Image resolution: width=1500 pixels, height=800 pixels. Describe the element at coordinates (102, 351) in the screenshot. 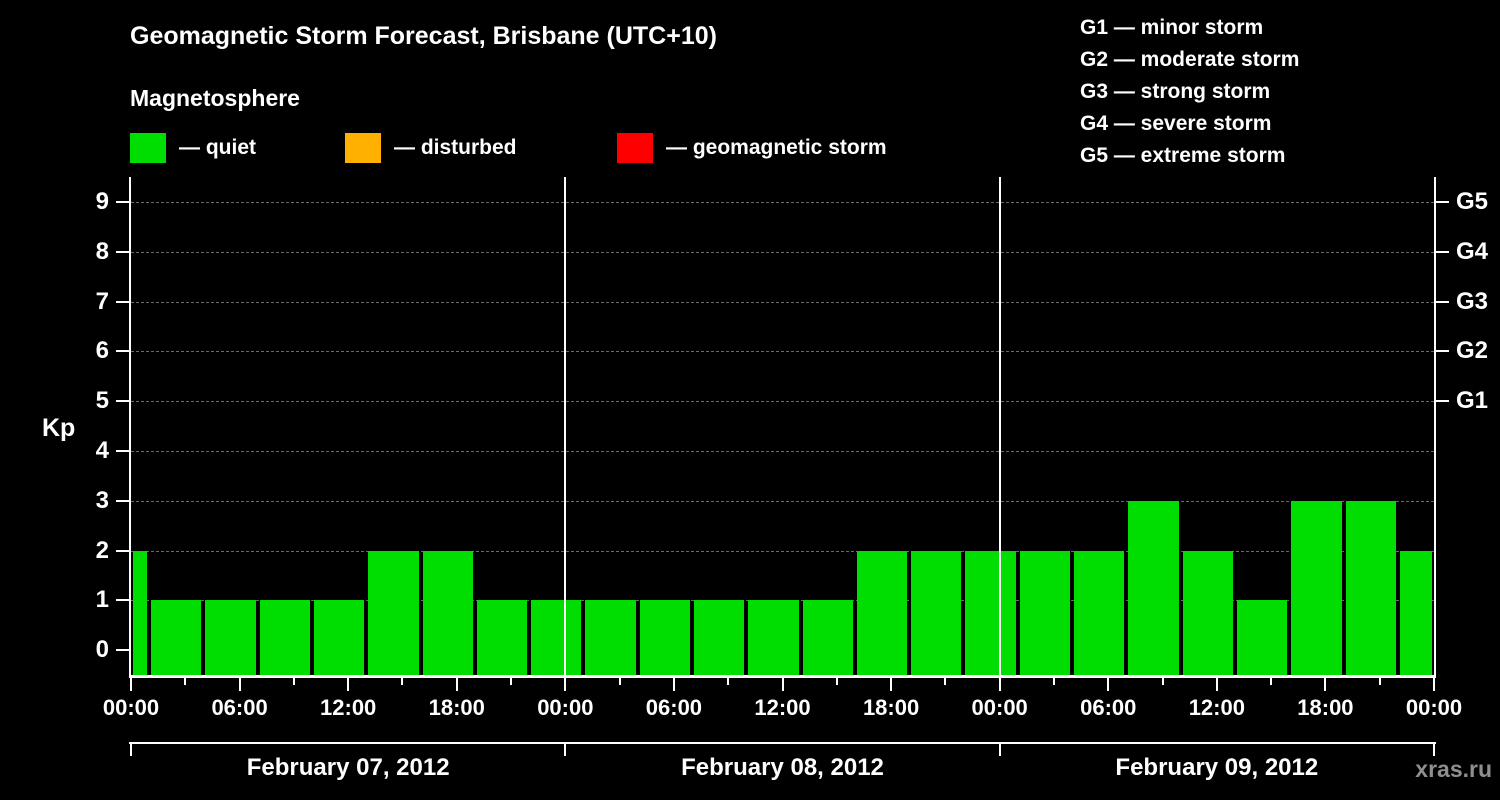

I see `y-axis-tick-label: 6` at that location.